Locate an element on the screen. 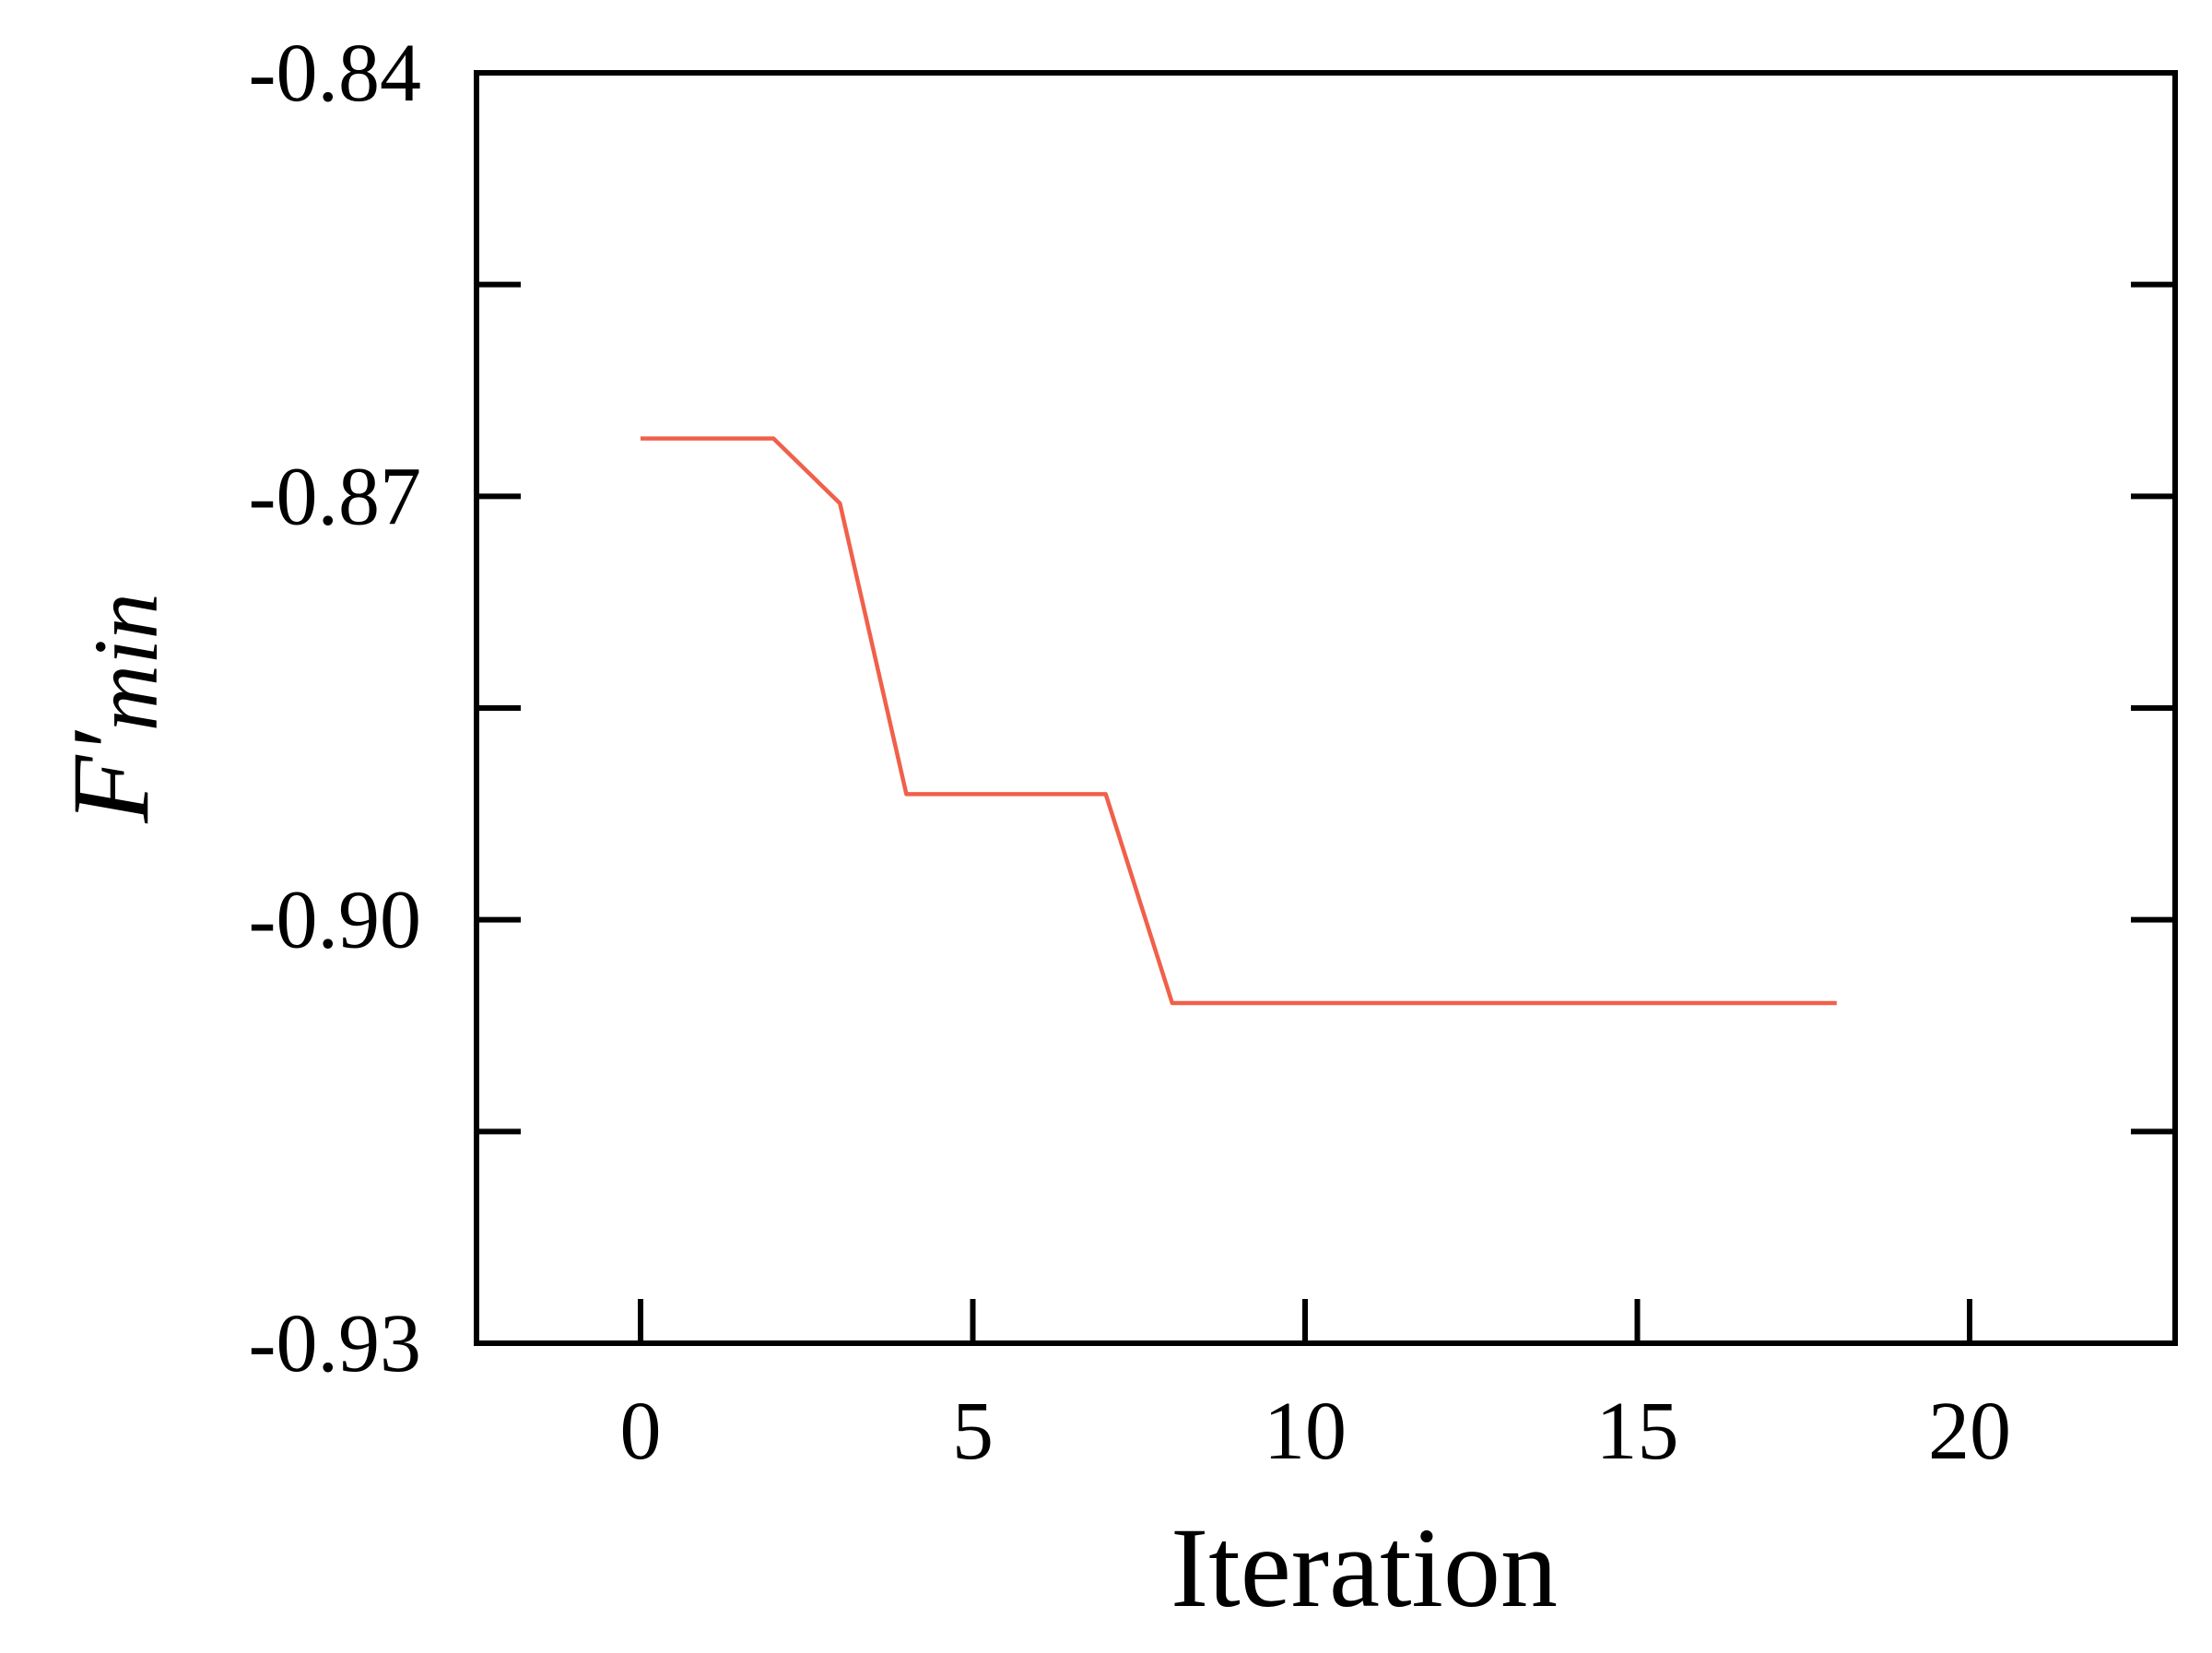 The height and width of the screenshot is (1653, 2212). x-tick-label: 5 is located at coordinates (973, 1432).